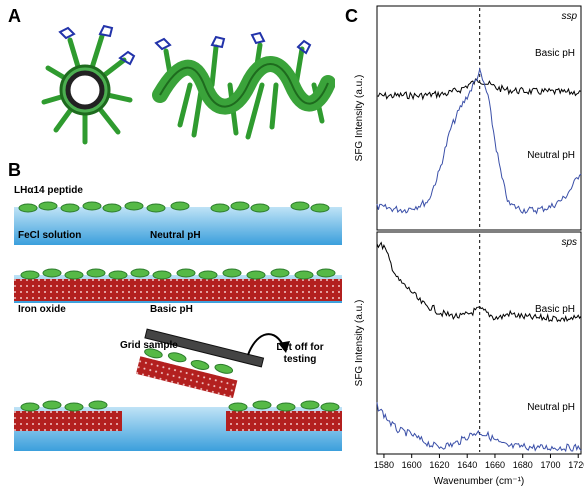 This screenshot has height=488, width=584. What do you see at coordinates (42, 309) in the screenshot?
I see `iron-oxide-label: Iron oxide` at bounding box center [42, 309].